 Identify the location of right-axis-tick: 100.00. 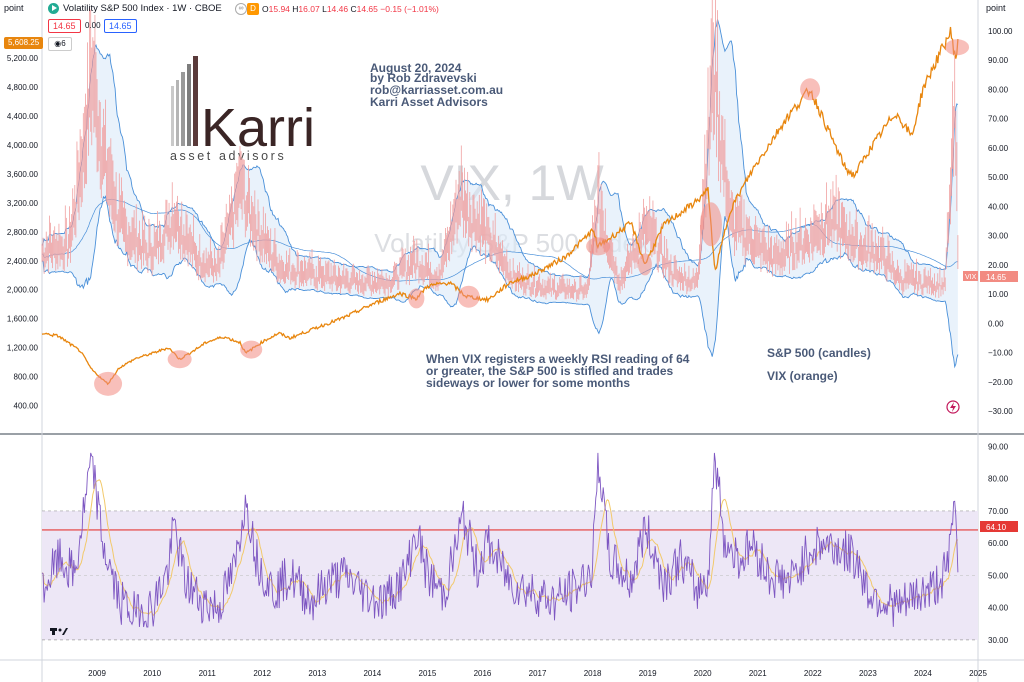
(1000, 31).